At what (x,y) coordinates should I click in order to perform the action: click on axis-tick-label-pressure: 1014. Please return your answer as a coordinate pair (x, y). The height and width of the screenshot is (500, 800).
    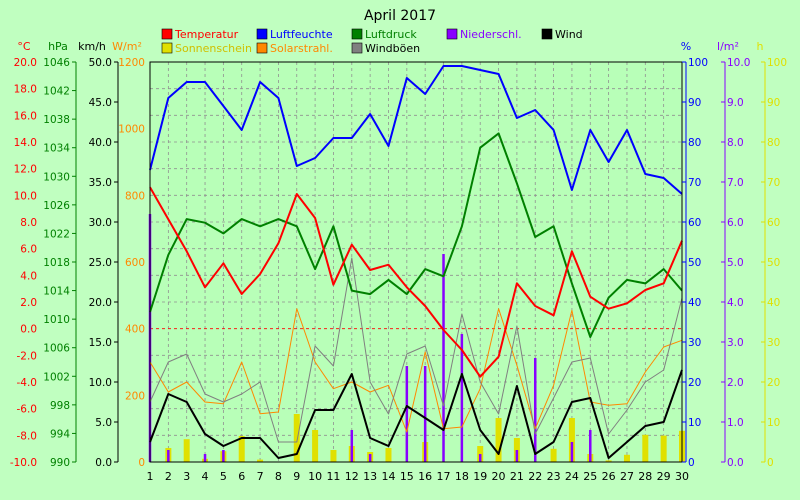
    Looking at the image, I should click on (56, 292).